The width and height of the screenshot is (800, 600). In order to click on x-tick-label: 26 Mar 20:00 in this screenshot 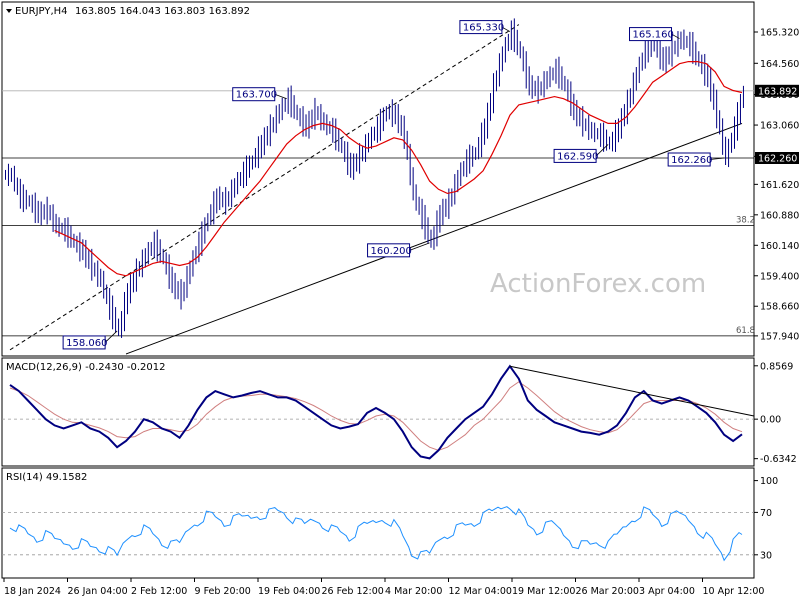, I will do `click(607, 591)`.